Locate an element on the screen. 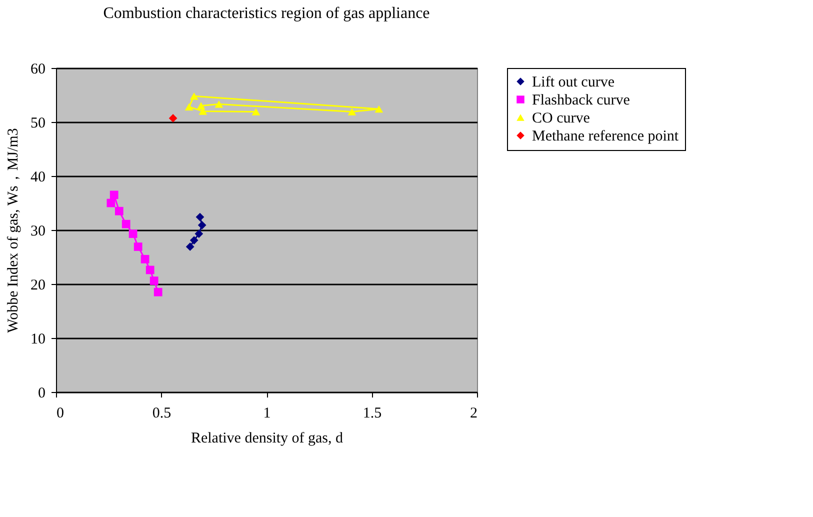 This screenshot has height=517, width=813. legend-label: Lift out curve is located at coordinates (573, 82).